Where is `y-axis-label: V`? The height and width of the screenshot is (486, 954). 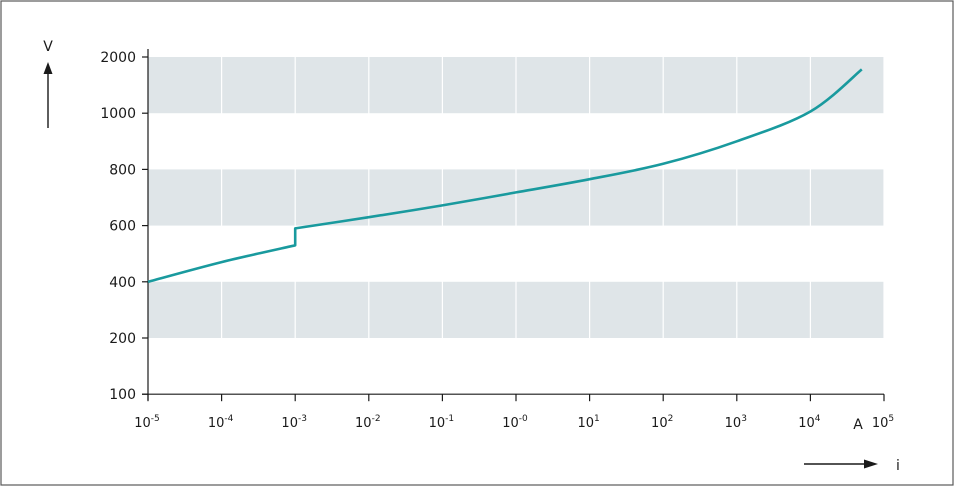 y-axis-label: V is located at coordinates (48, 47).